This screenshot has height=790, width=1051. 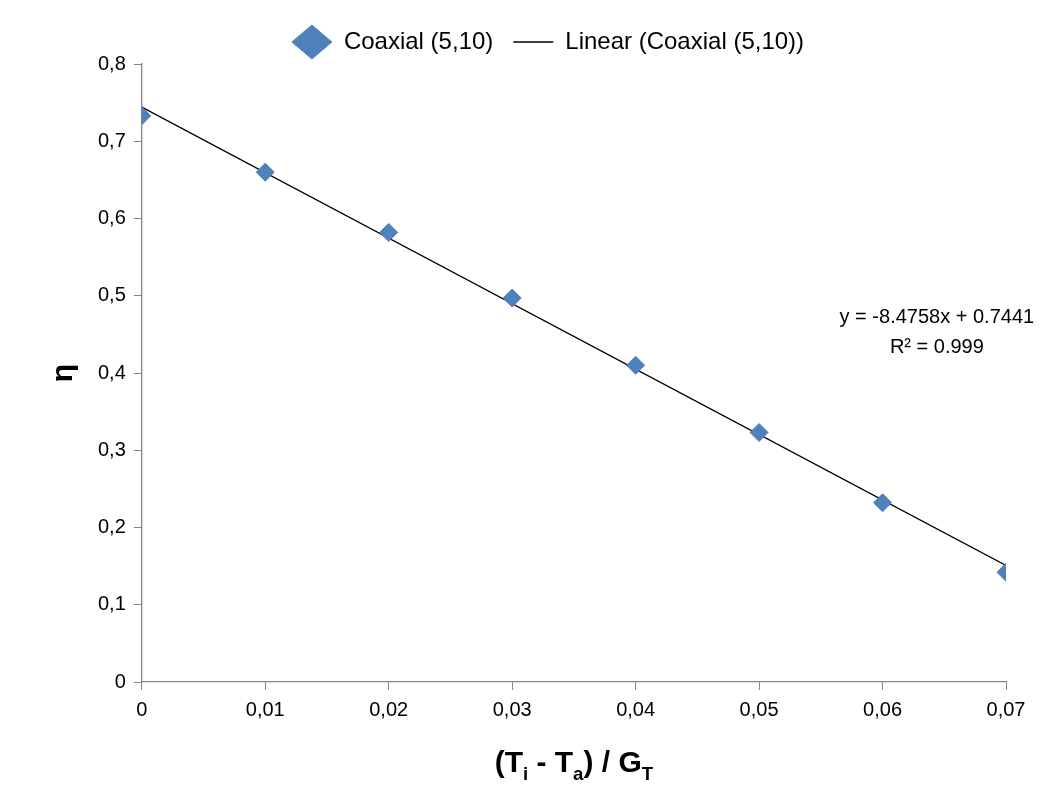 What do you see at coordinates (936, 345) in the screenshot?
I see `annotation: R² = 0.999` at bounding box center [936, 345].